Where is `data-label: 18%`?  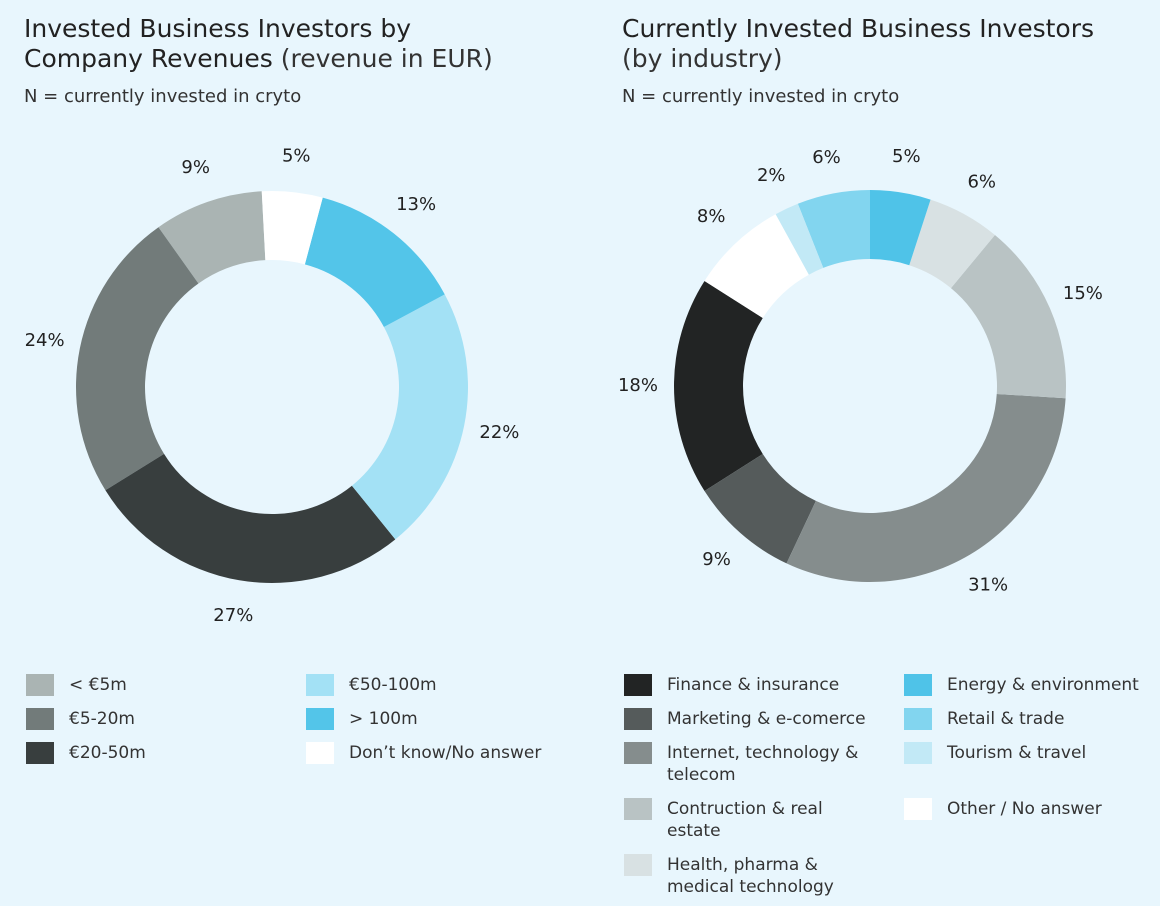
data-label: 18% is located at coordinates (638, 385).